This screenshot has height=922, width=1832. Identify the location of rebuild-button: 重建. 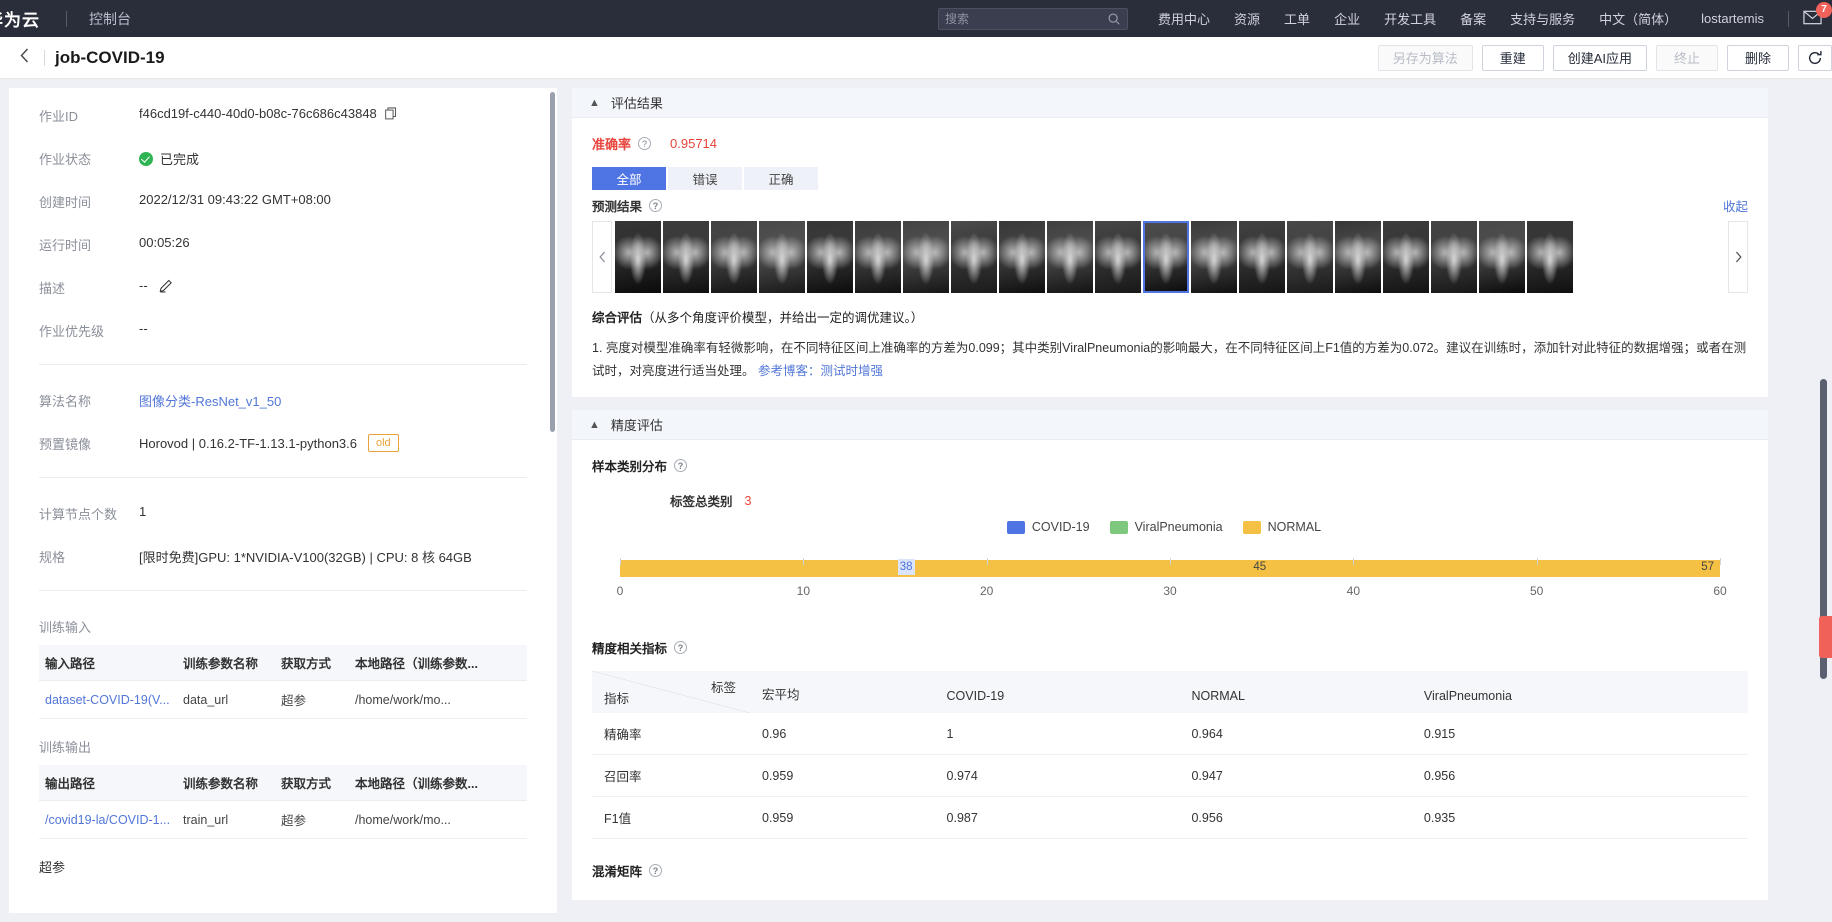
(1512, 57).